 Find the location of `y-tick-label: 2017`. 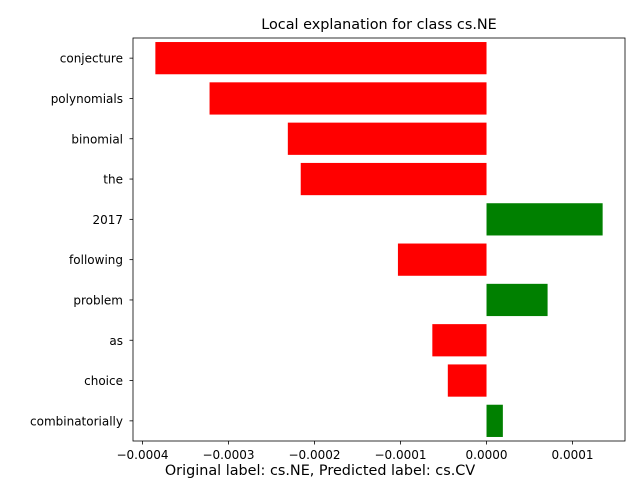

y-tick-label: 2017 is located at coordinates (107, 220).